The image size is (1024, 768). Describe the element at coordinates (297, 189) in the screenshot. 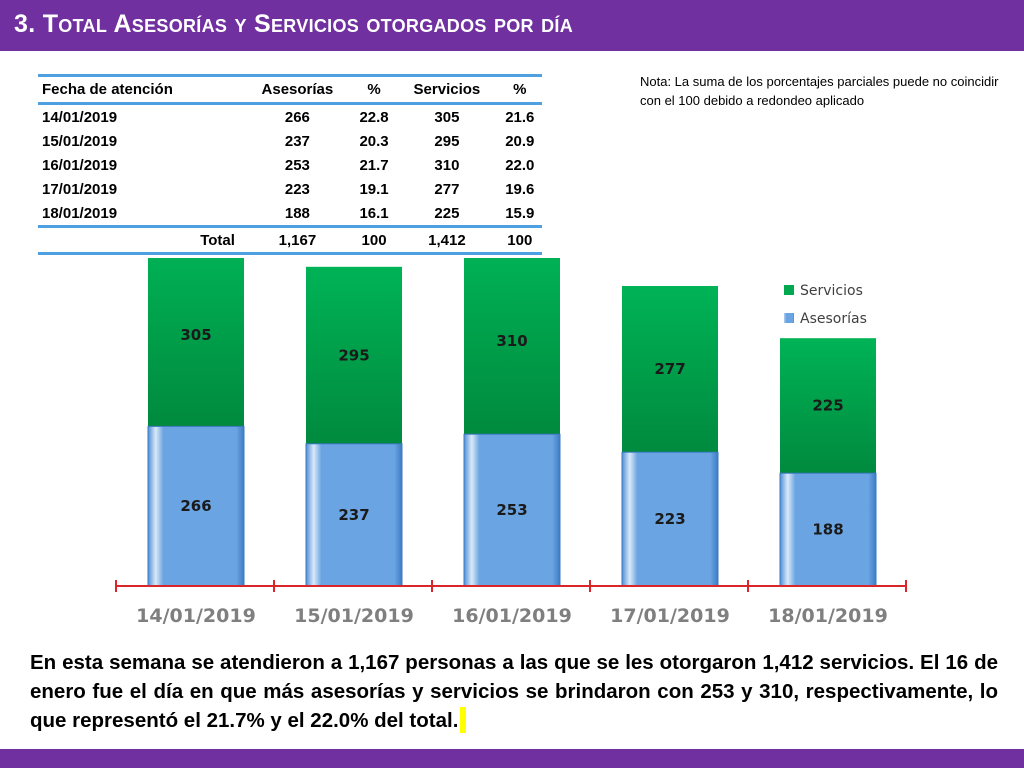

I see `cell-asesorias: 223` at that location.